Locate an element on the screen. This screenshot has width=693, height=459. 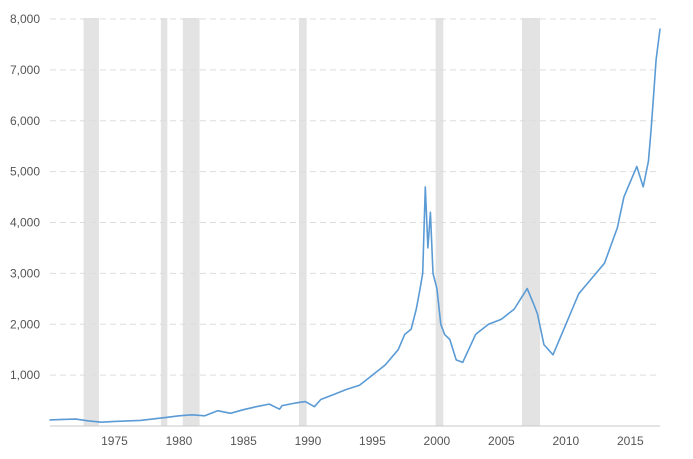
y-tick-label: 2,000 is located at coordinates (25, 324).